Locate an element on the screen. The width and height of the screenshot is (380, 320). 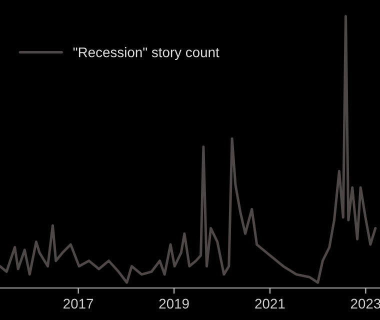
x-tick-label: 2019 is located at coordinates (174, 303).